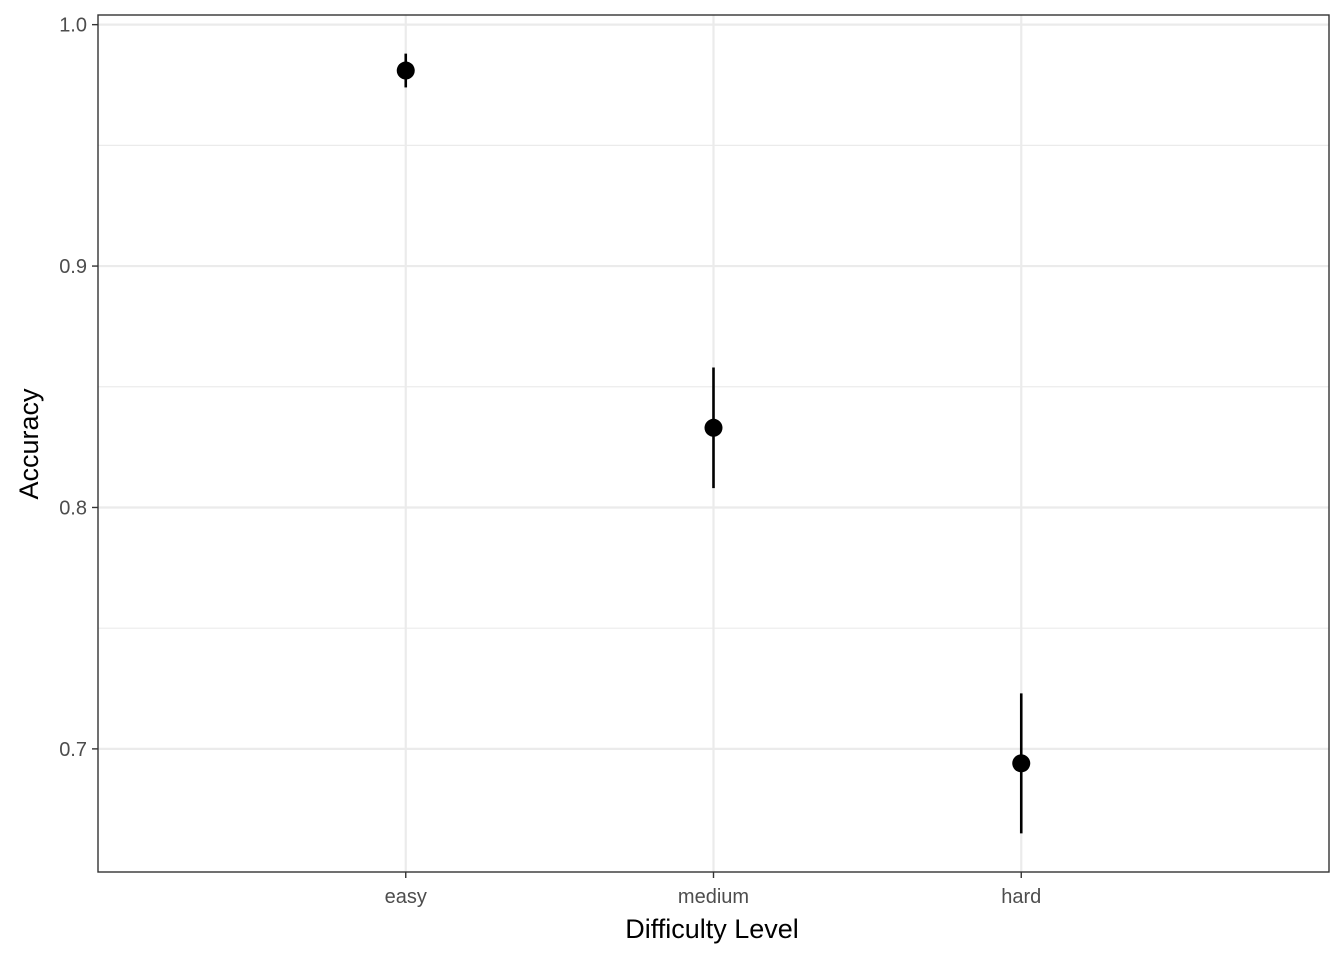 This screenshot has height=960, width=1344. Describe the element at coordinates (712, 929) in the screenshot. I see `x-axis-title: Difficulty Level` at that location.